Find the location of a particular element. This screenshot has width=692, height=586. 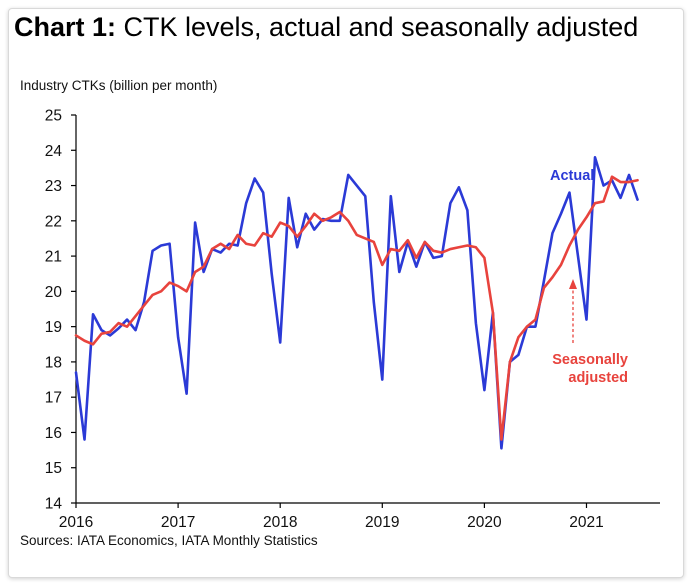

chart-title-prefix: Chart 1: is located at coordinates (65, 27).